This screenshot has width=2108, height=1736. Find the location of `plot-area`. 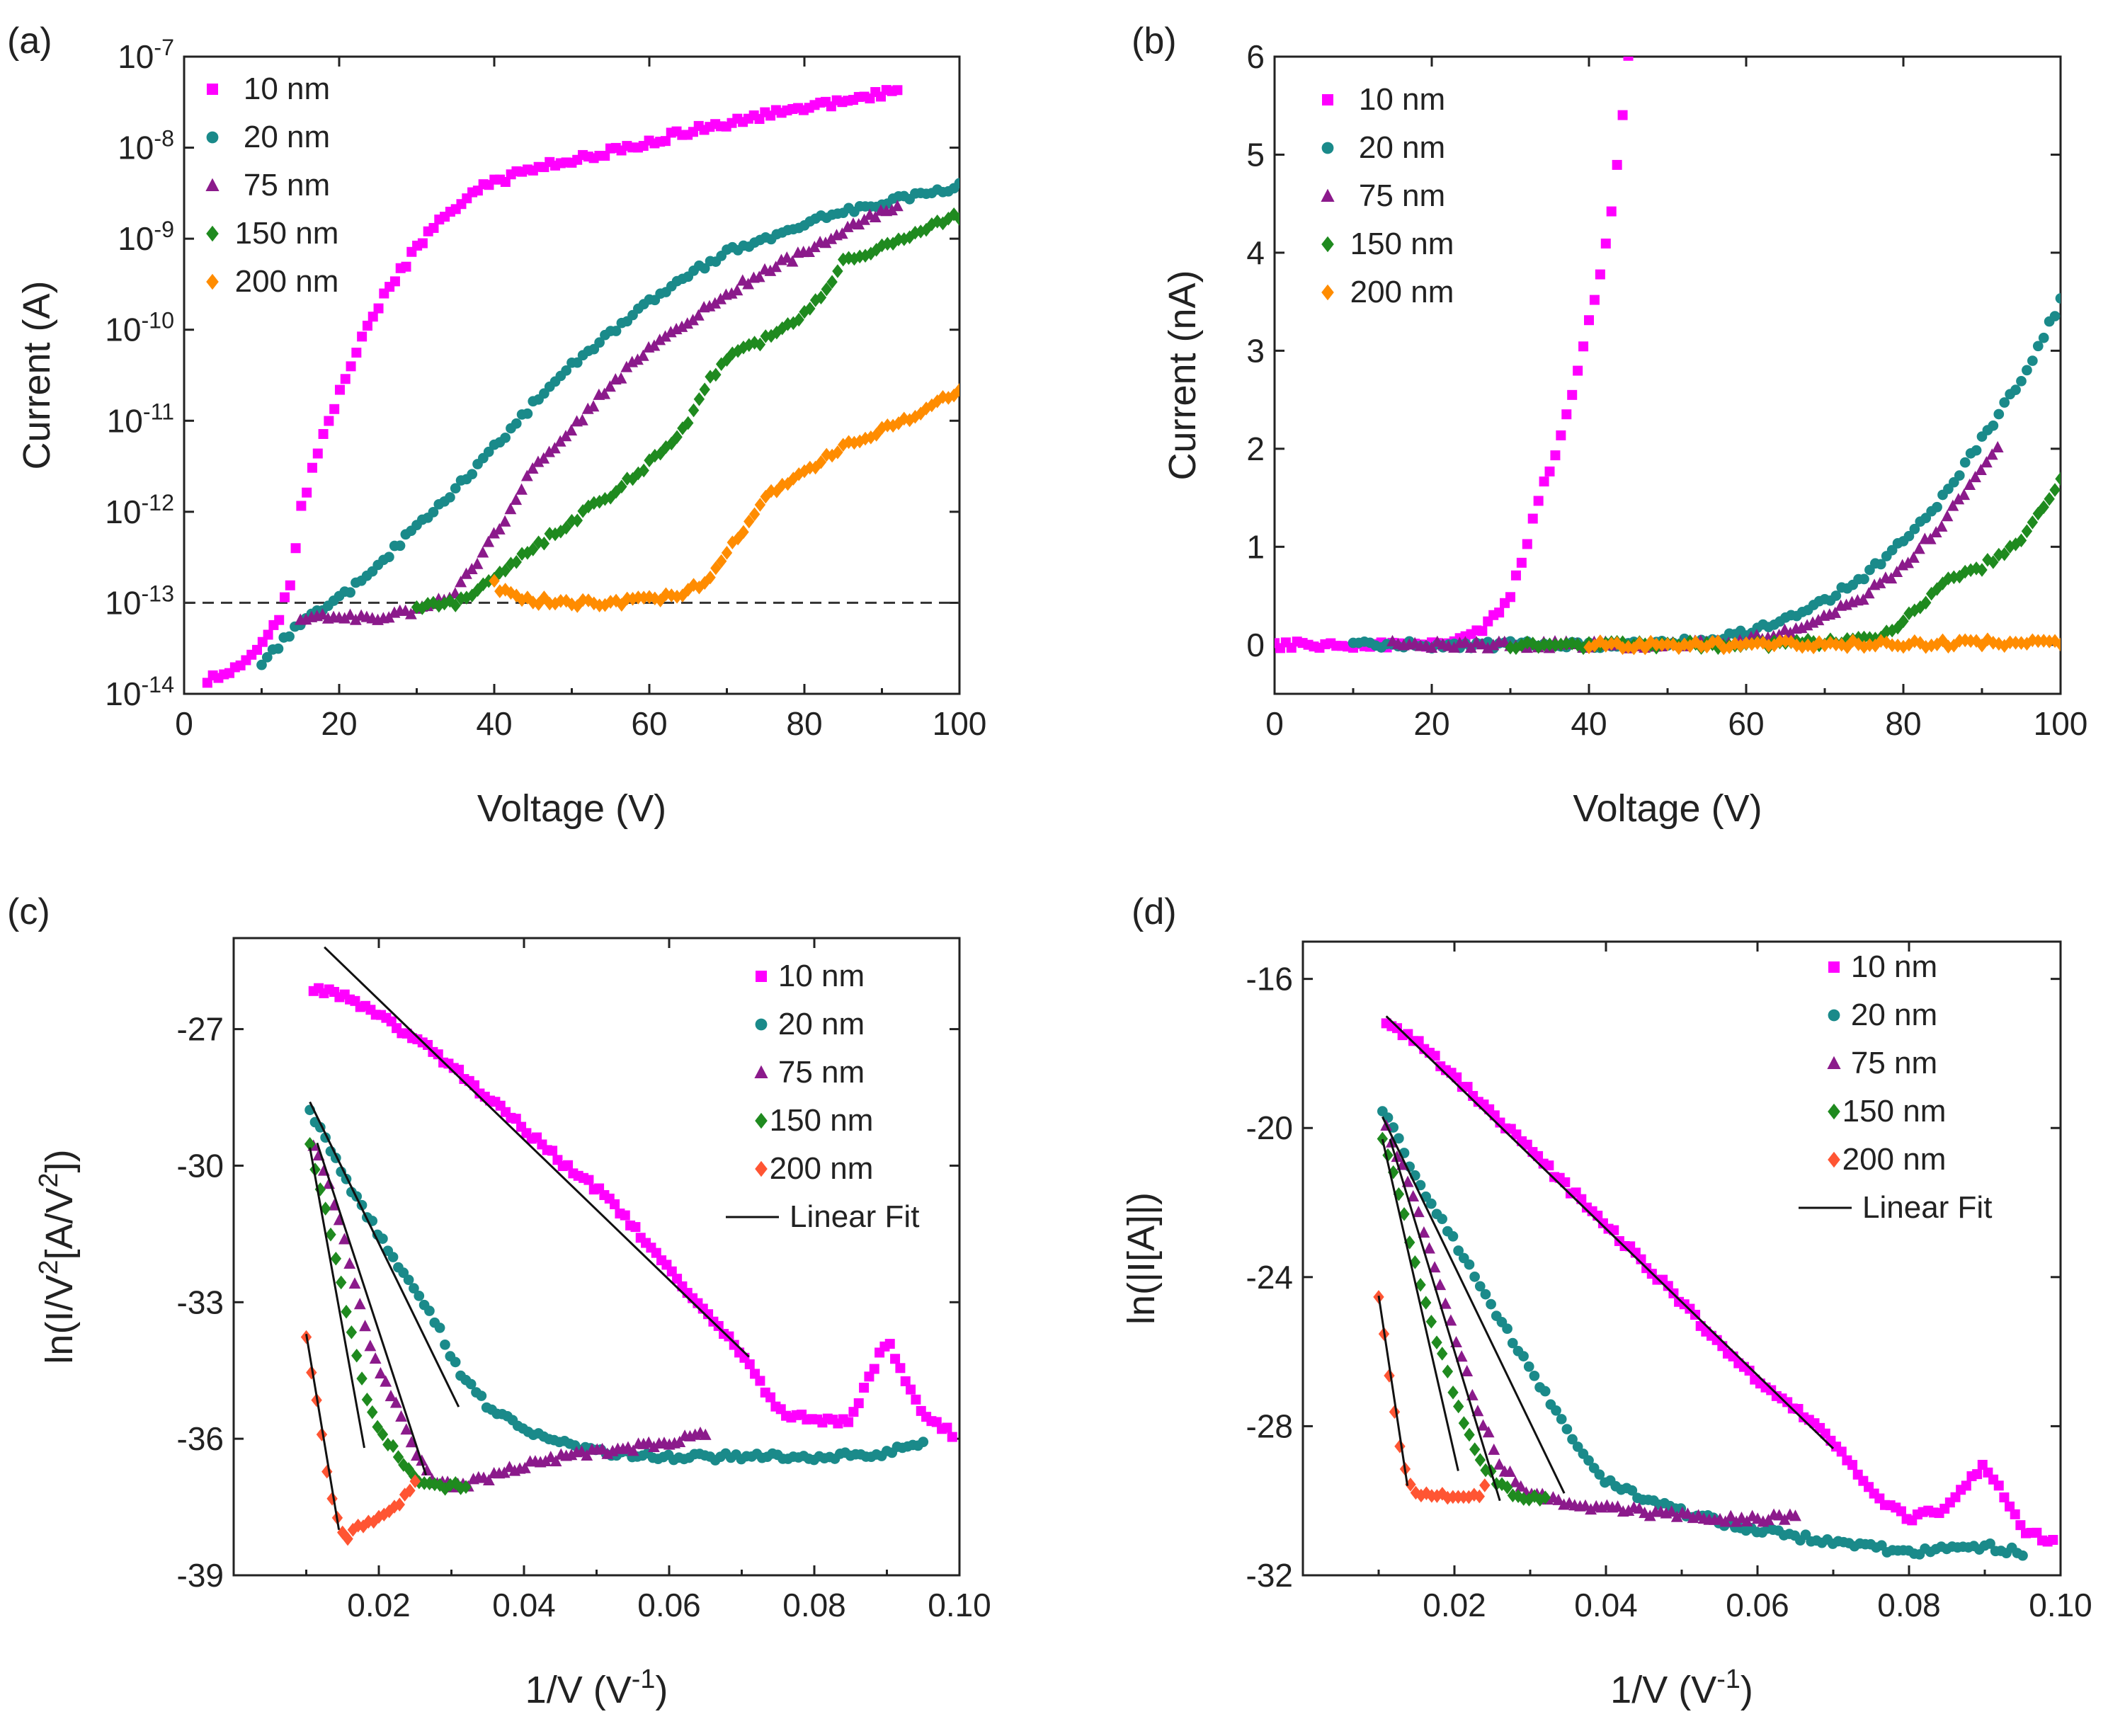

plot-area is located at coordinates (1716, 1288).